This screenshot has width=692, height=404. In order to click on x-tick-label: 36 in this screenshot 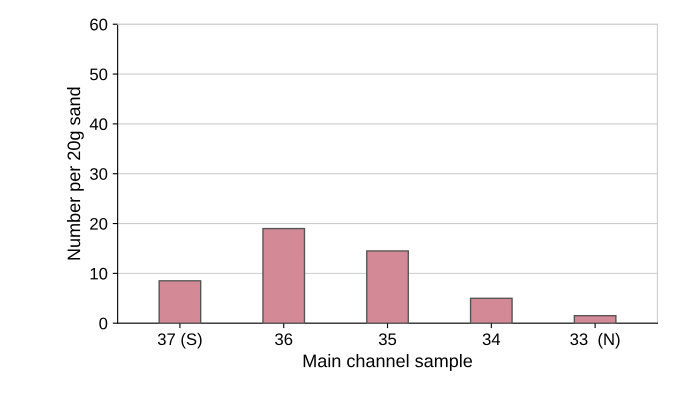, I will do `click(283, 339)`.